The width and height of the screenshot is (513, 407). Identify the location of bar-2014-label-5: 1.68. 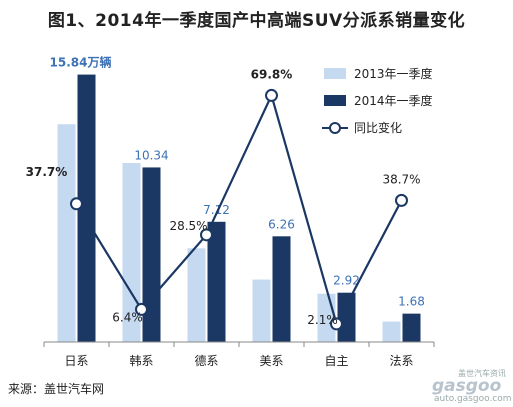
(411, 302).